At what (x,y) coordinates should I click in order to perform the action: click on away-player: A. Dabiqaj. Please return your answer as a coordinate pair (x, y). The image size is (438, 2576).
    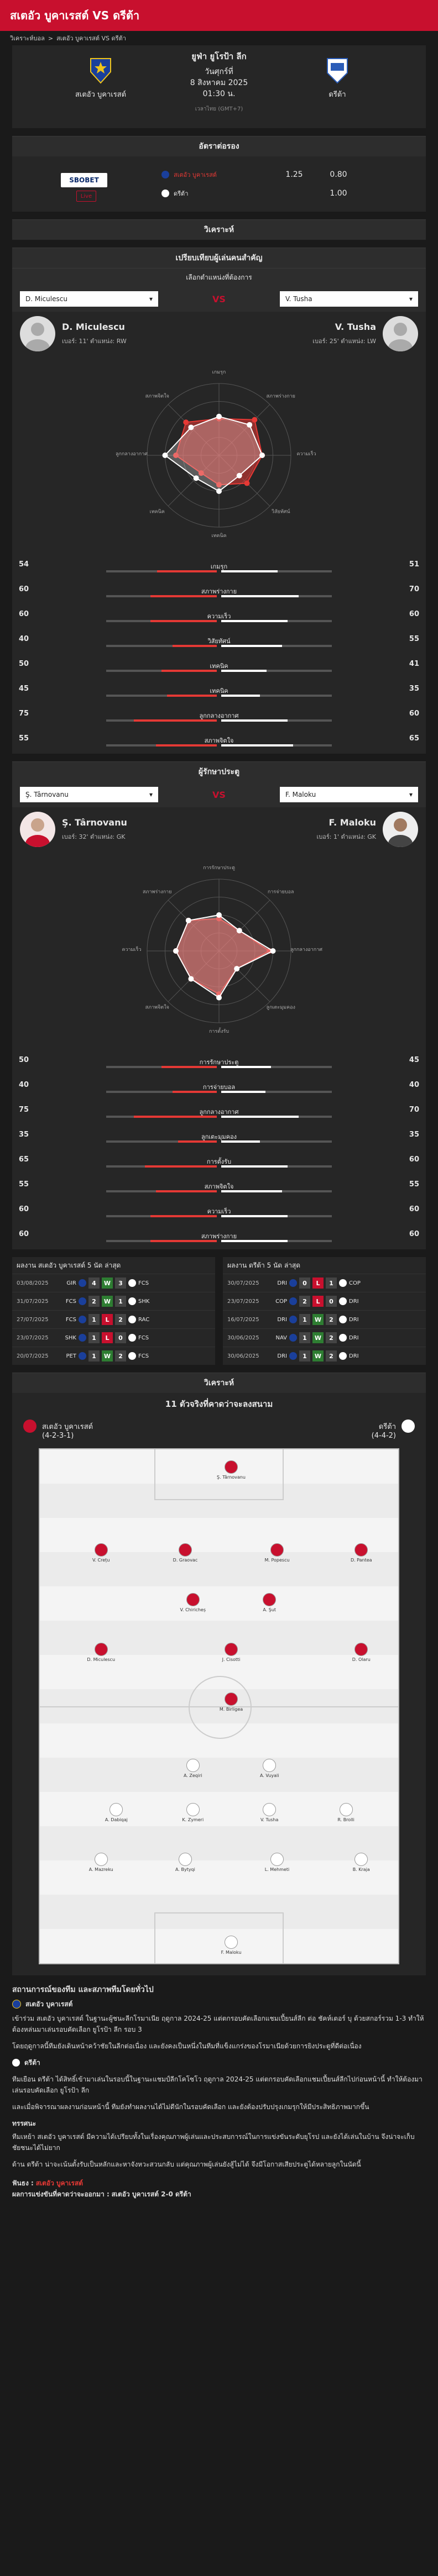
    Looking at the image, I should click on (116, 1812).